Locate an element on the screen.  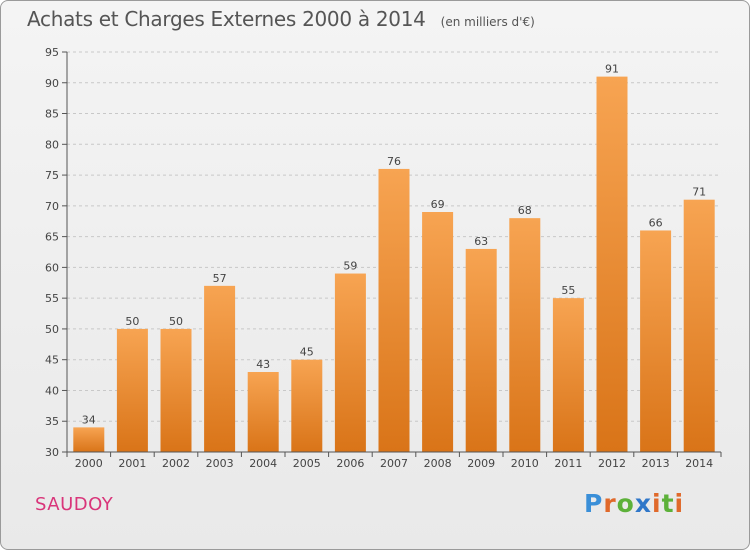
bar-2000 is located at coordinates (89, 439).